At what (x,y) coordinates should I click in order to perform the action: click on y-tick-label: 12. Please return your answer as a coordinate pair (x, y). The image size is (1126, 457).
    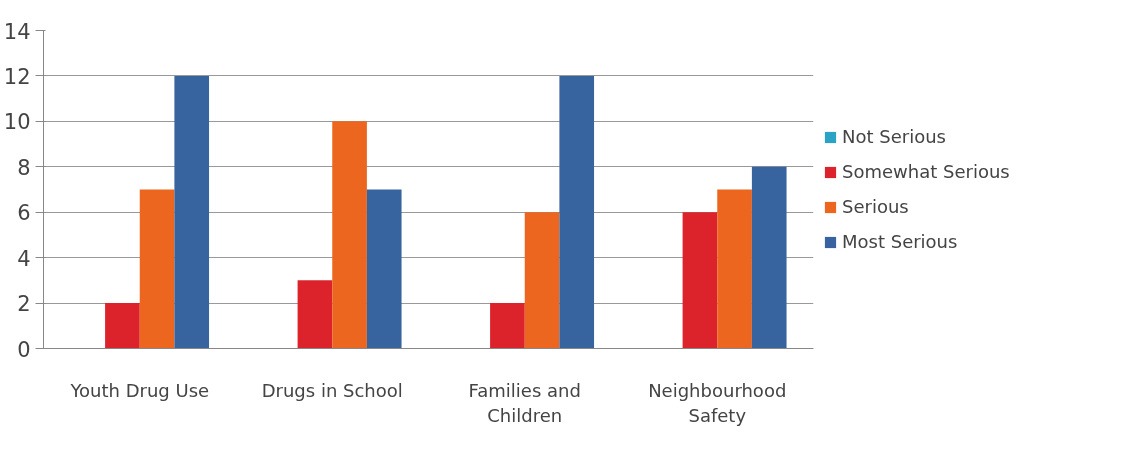
    Looking at the image, I should click on (17, 76).